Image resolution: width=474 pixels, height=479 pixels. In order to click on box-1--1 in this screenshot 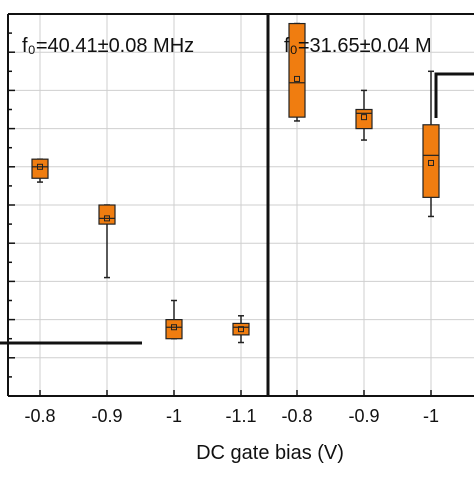, I will do `click(174, 319)`.